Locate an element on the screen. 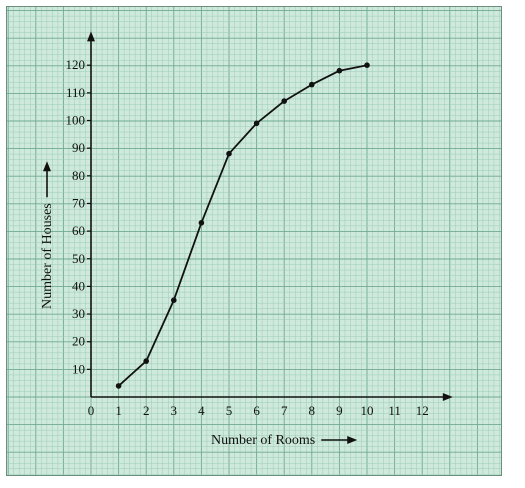  x-tick-label: 10 is located at coordinates (367, 410).